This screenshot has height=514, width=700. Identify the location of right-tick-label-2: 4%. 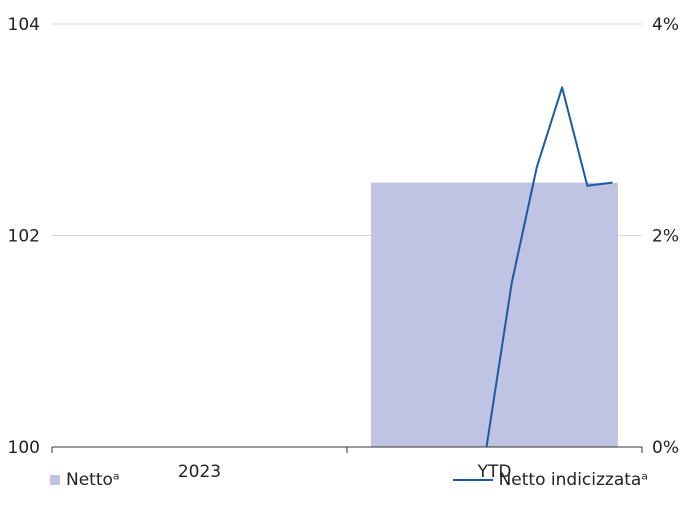
(665, 25).